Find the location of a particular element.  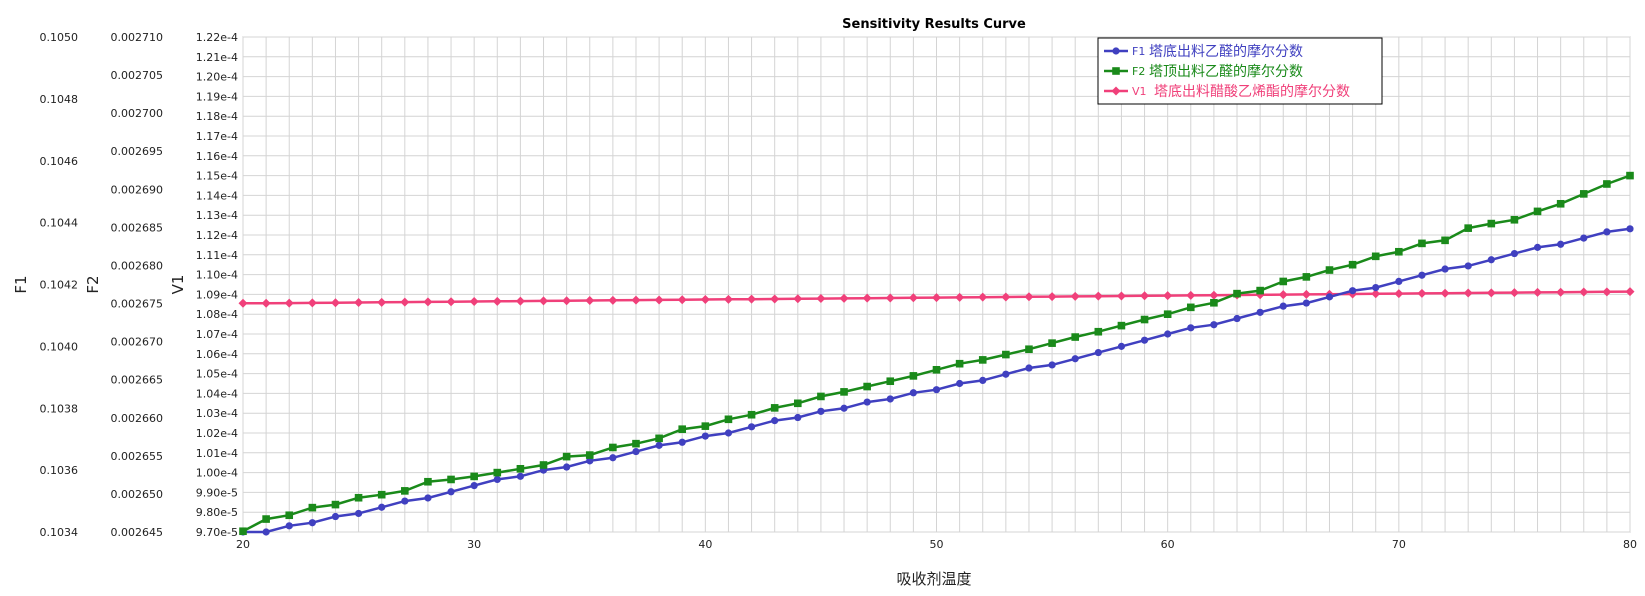

y-tick-label-v1: 1.16e-4 is located at coordinates (217, 156).